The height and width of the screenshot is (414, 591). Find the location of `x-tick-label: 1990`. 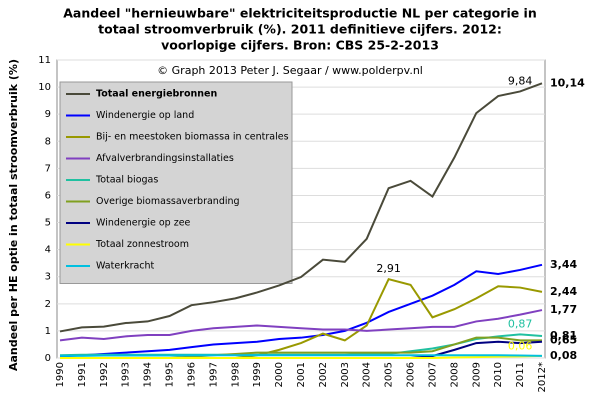

x-tick-label: 1990 is located at coordinates (60, 374).